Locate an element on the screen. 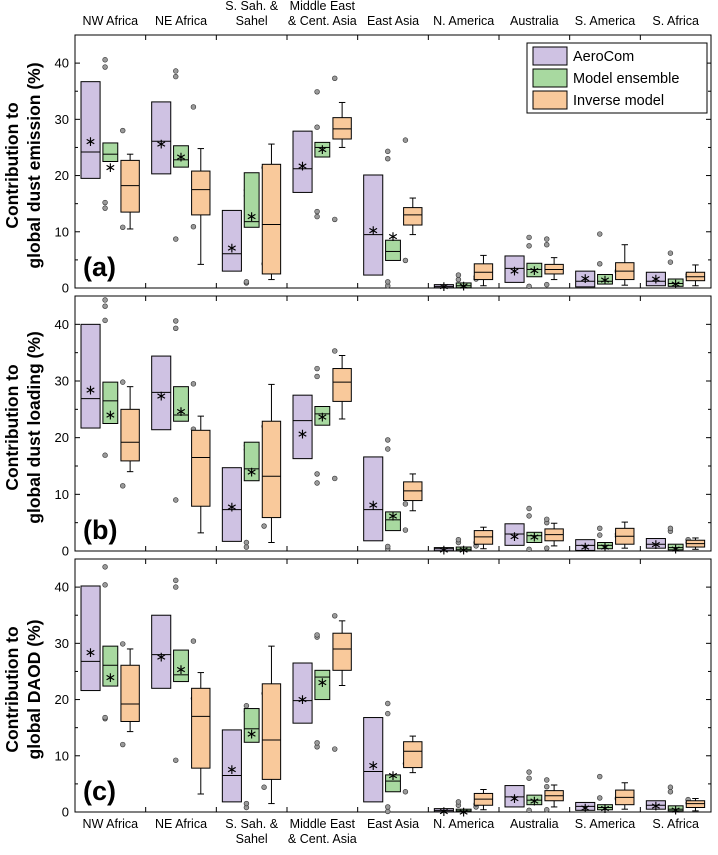  x-category-label: NW Africa is located at coordinates (111, 824).